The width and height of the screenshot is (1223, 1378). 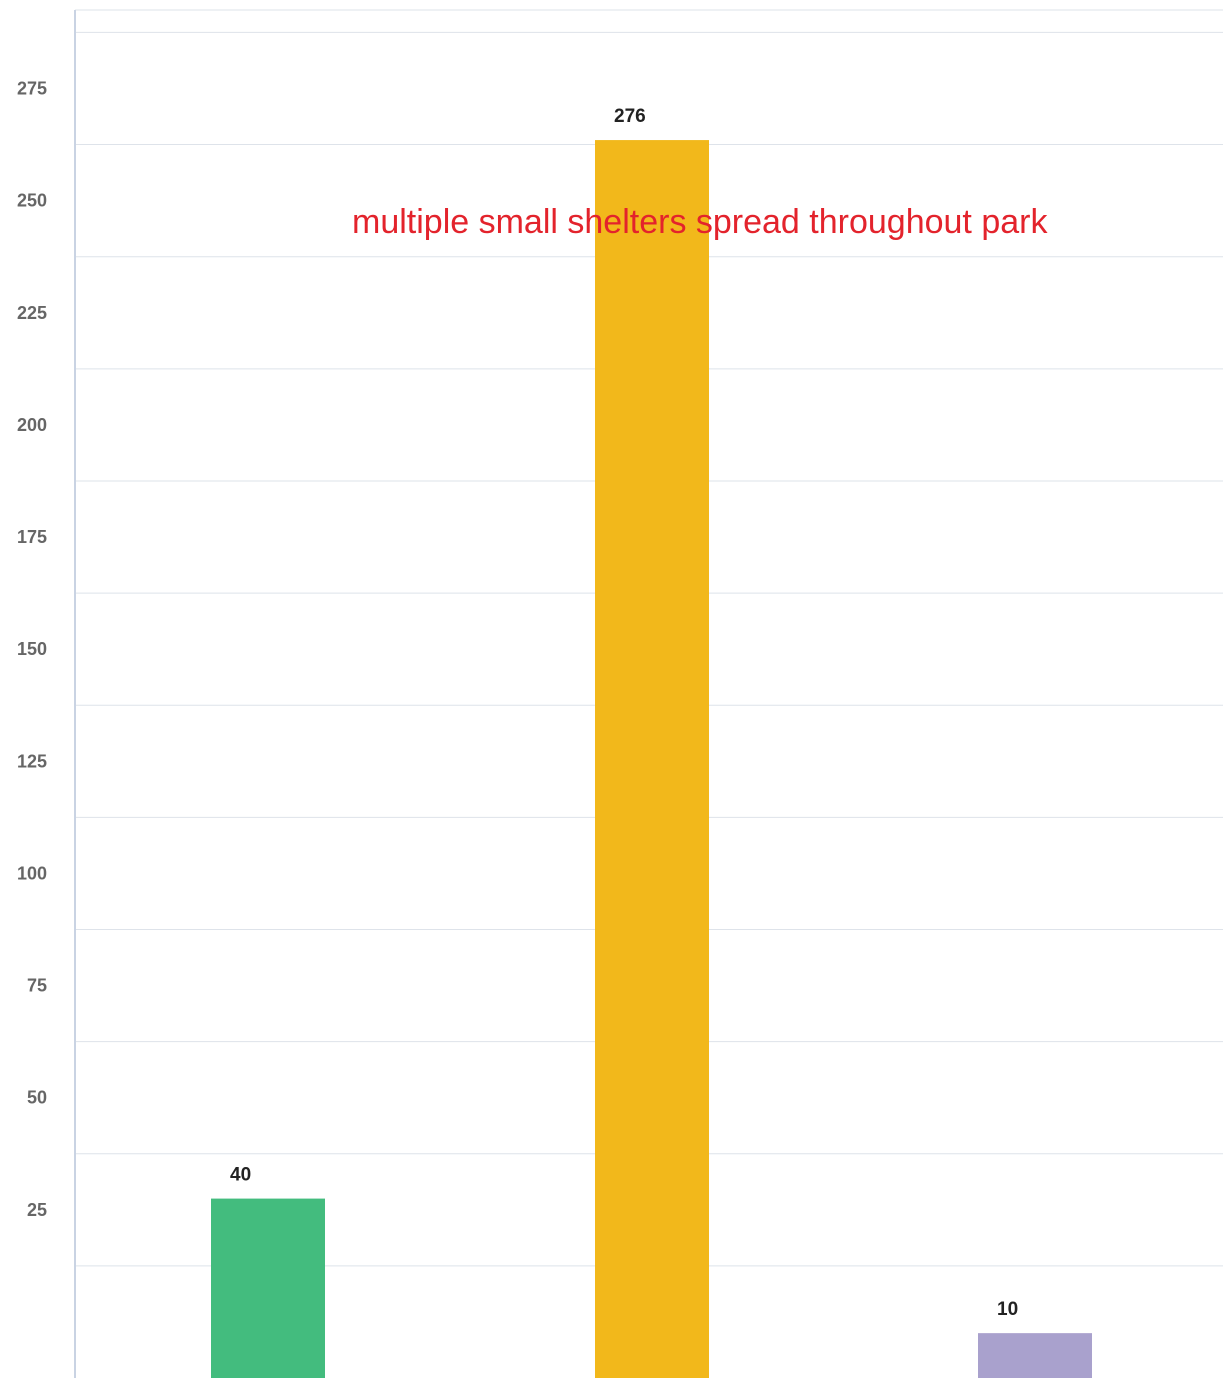 What do you see at coordinates (32, 537) in the screenshot?
I see `y-tick-label: 175` at bounding box center [32, 537].